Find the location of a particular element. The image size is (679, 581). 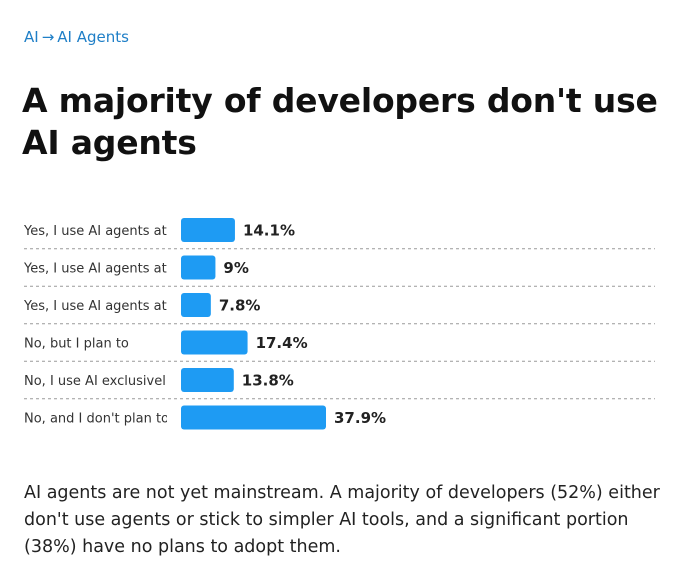

value-label: 17.4% is located at coordinates (282, 343).